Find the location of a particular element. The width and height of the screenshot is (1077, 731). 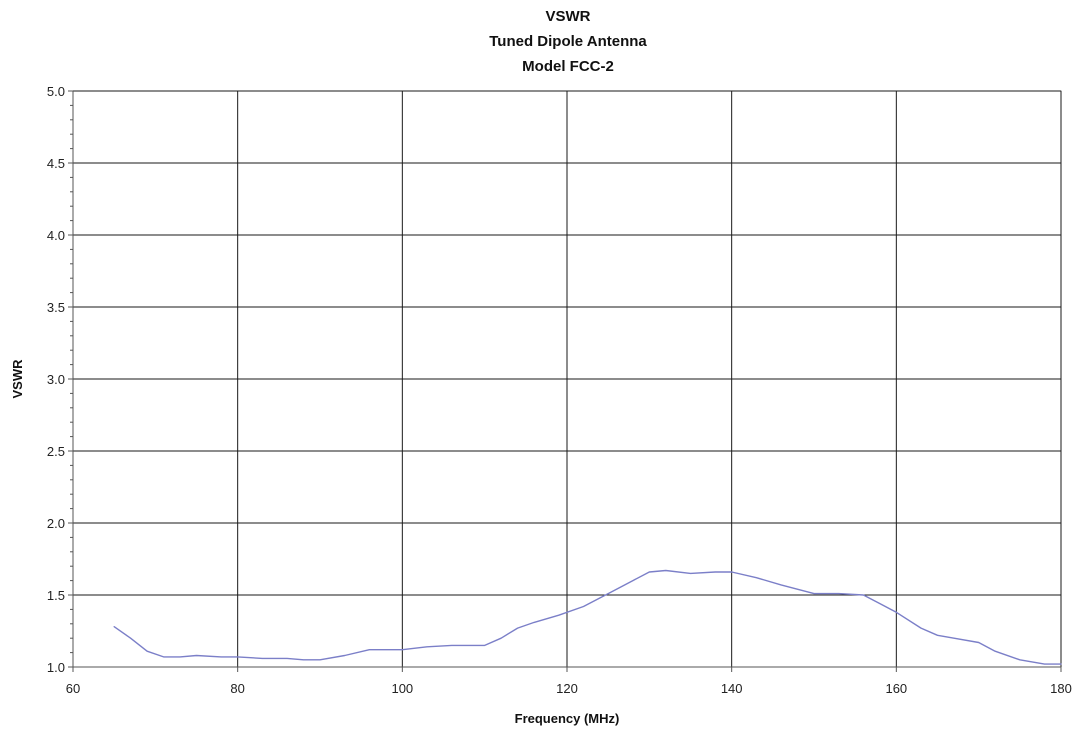

x-axis-ticks: 60 80 100 120 140 160 180 is located at coordinates (569, 681).